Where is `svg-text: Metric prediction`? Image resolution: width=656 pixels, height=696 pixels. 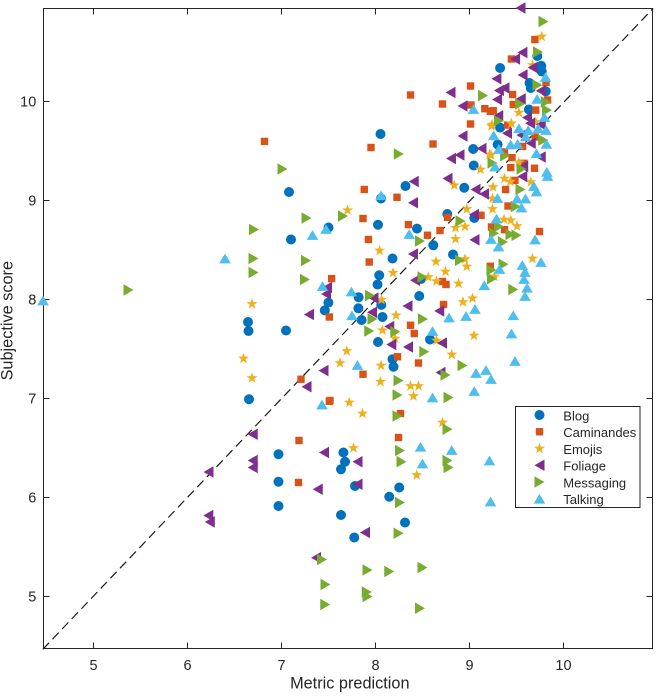 svg-text: Metric prediction is located at coordinates (349, 683).